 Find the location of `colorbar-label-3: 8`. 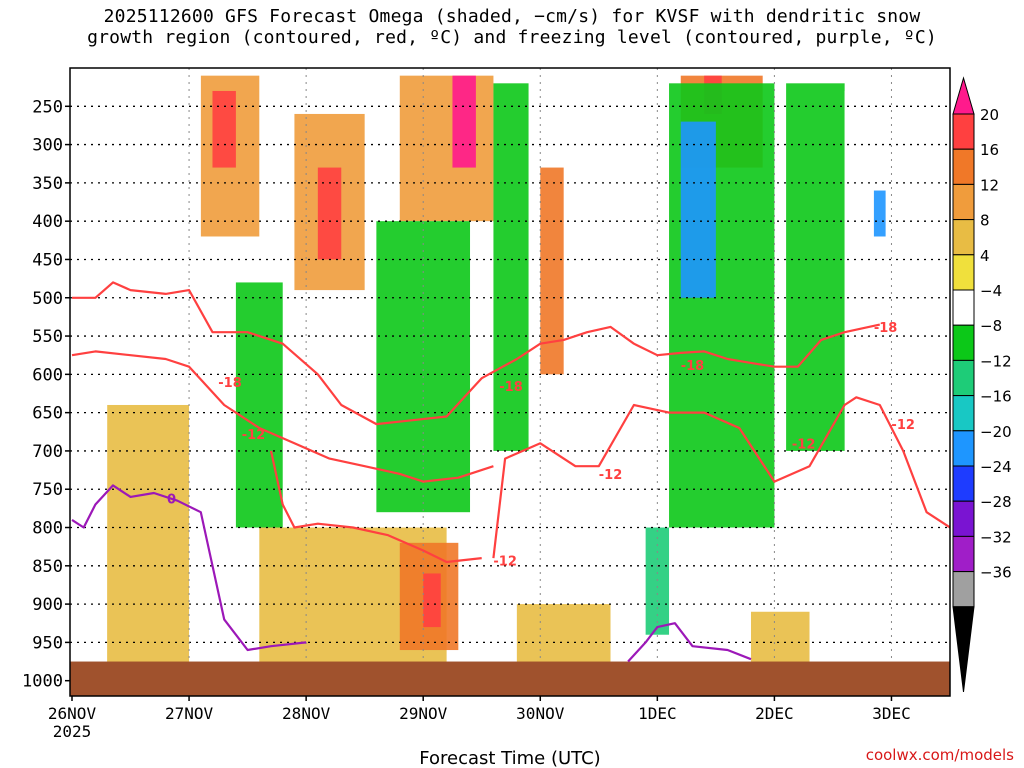

colorbar-label-3: 8 is located at coordinates (985, 221).